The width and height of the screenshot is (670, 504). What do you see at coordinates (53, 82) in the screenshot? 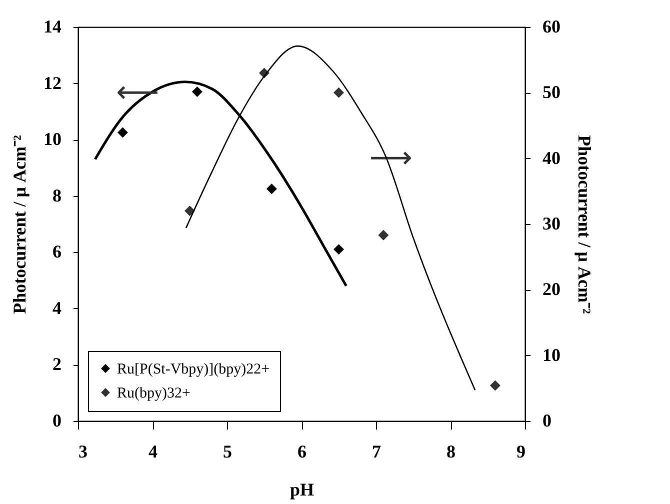
I see `y-tick-label: 12` at bounding box center [53, 82].